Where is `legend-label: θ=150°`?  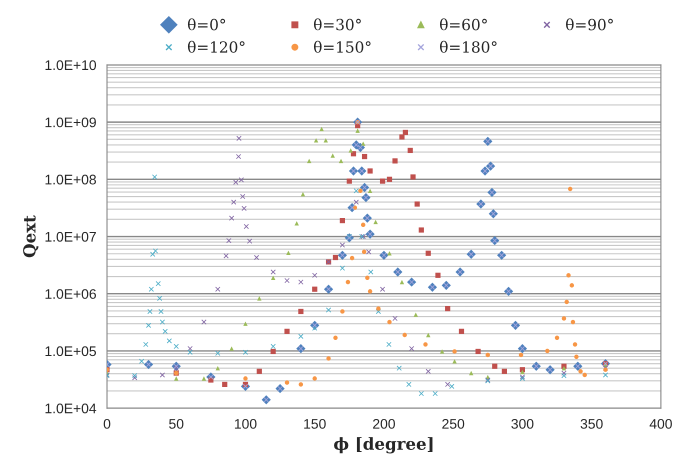 legend-label: θ=150° is located at coordinates (342, 46).